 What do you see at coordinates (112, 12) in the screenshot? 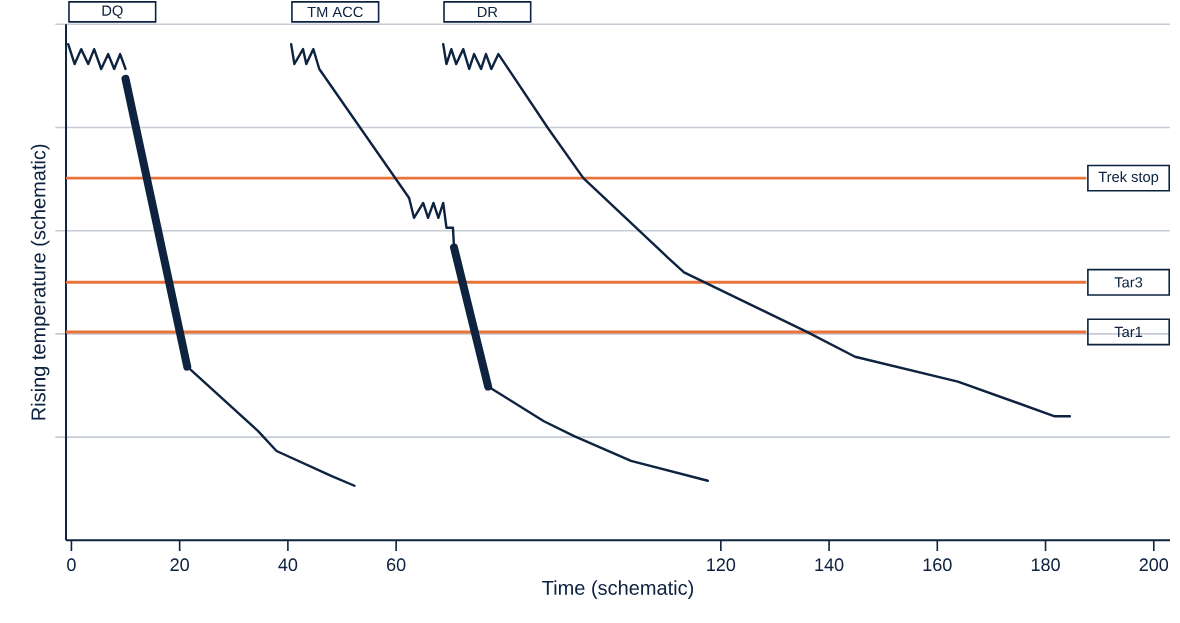
I see `text: DQ` at bounding box center [112, 12].